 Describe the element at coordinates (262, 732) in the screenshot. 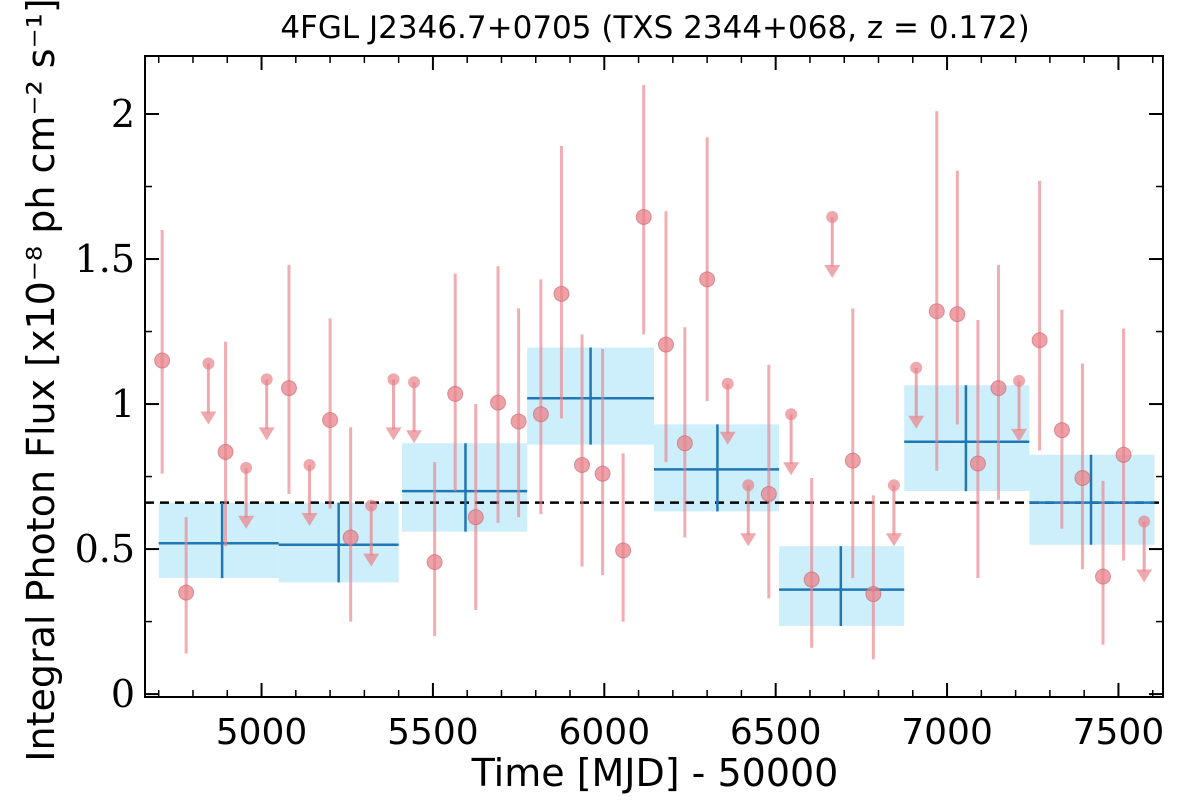

I see `x-tick-label-0: 5000` at that location.